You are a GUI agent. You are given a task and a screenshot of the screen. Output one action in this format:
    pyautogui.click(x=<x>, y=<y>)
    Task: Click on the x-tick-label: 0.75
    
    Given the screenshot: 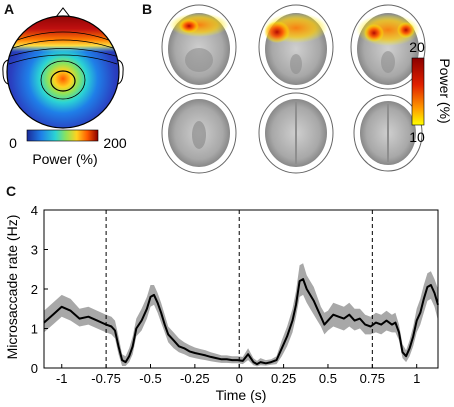 What is the action you would take?
    pyautogui.click(x=372, y=378)
    